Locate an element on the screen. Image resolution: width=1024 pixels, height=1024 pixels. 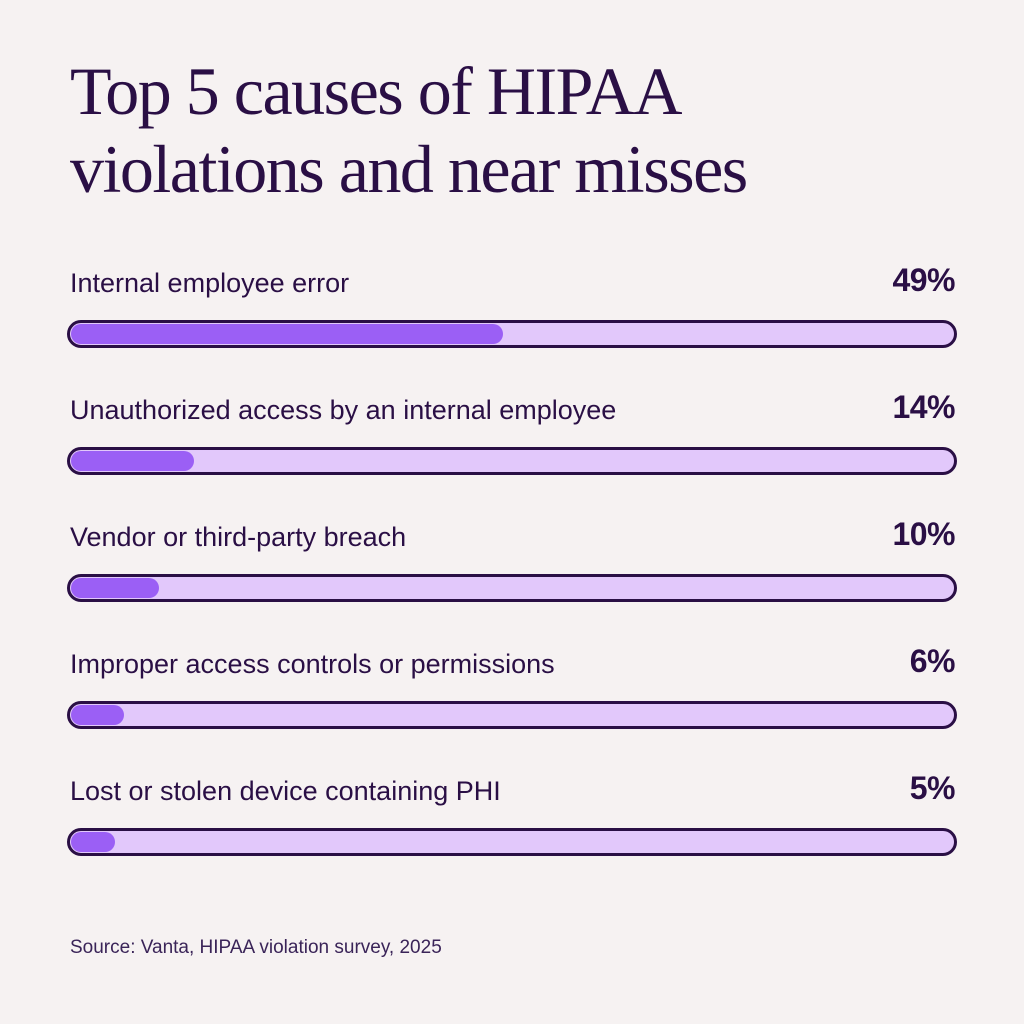
bar-row: Lost or stolen device containing PHI 5% is located at coordinates (512, 829).